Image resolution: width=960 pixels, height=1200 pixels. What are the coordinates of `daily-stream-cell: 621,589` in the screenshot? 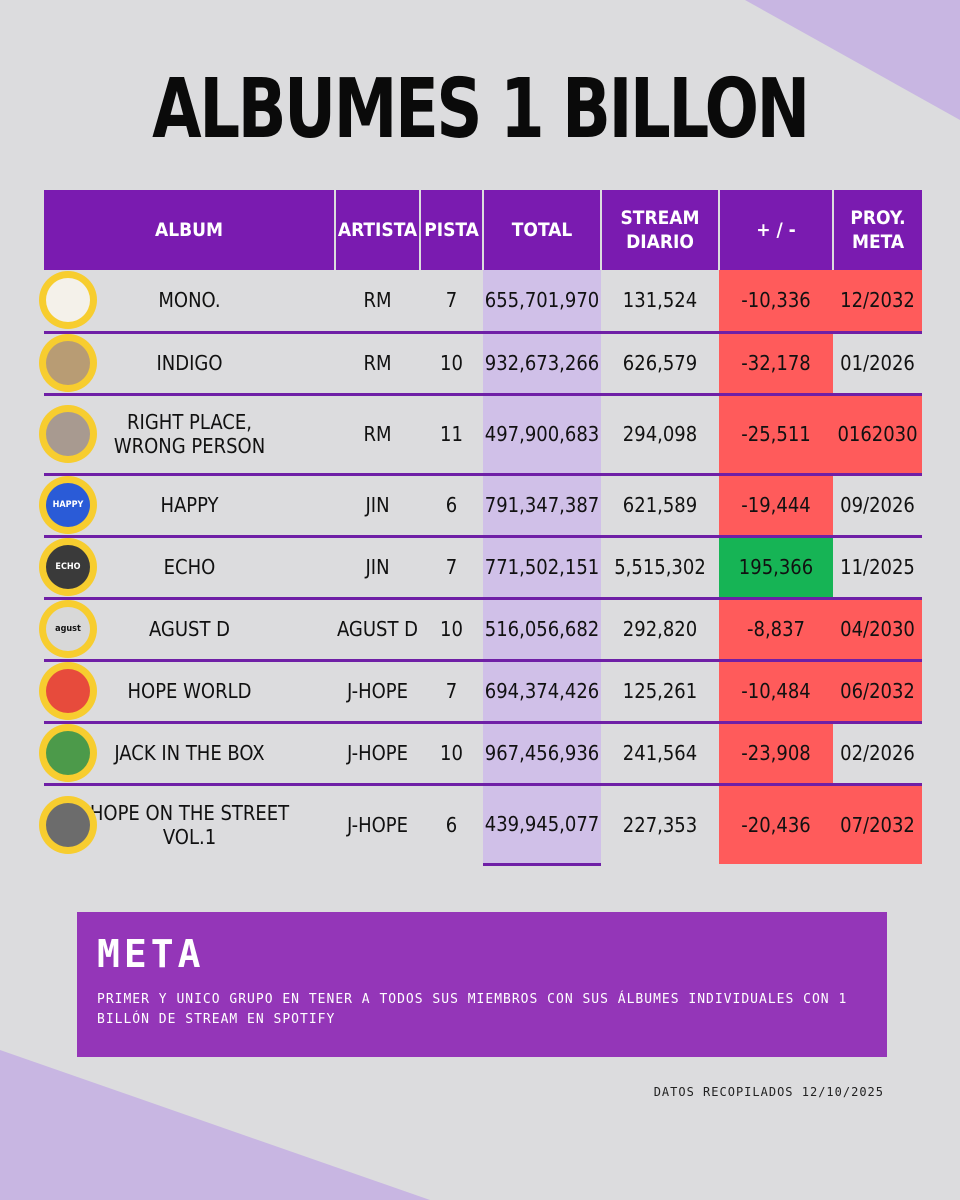 It's located at (660, 506).